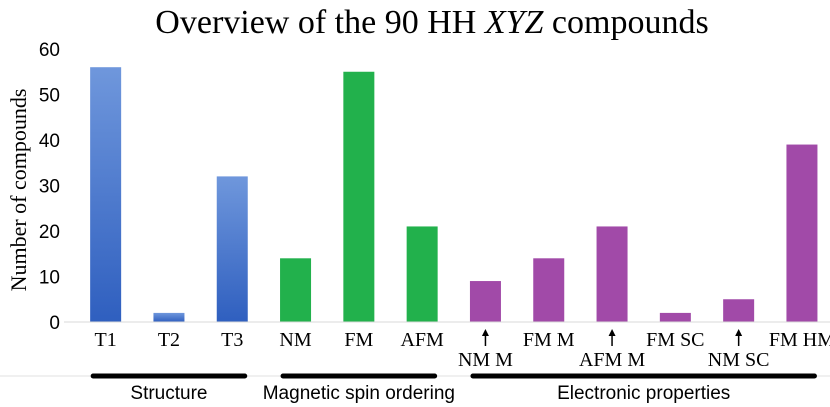 This screenshot has height=407, width=830. What do you see at coordinates (431, 22) in the screenshot?
I see `chart-title: Overview of the 90 HH XYZ compounds` at bounding box center [431, 22].